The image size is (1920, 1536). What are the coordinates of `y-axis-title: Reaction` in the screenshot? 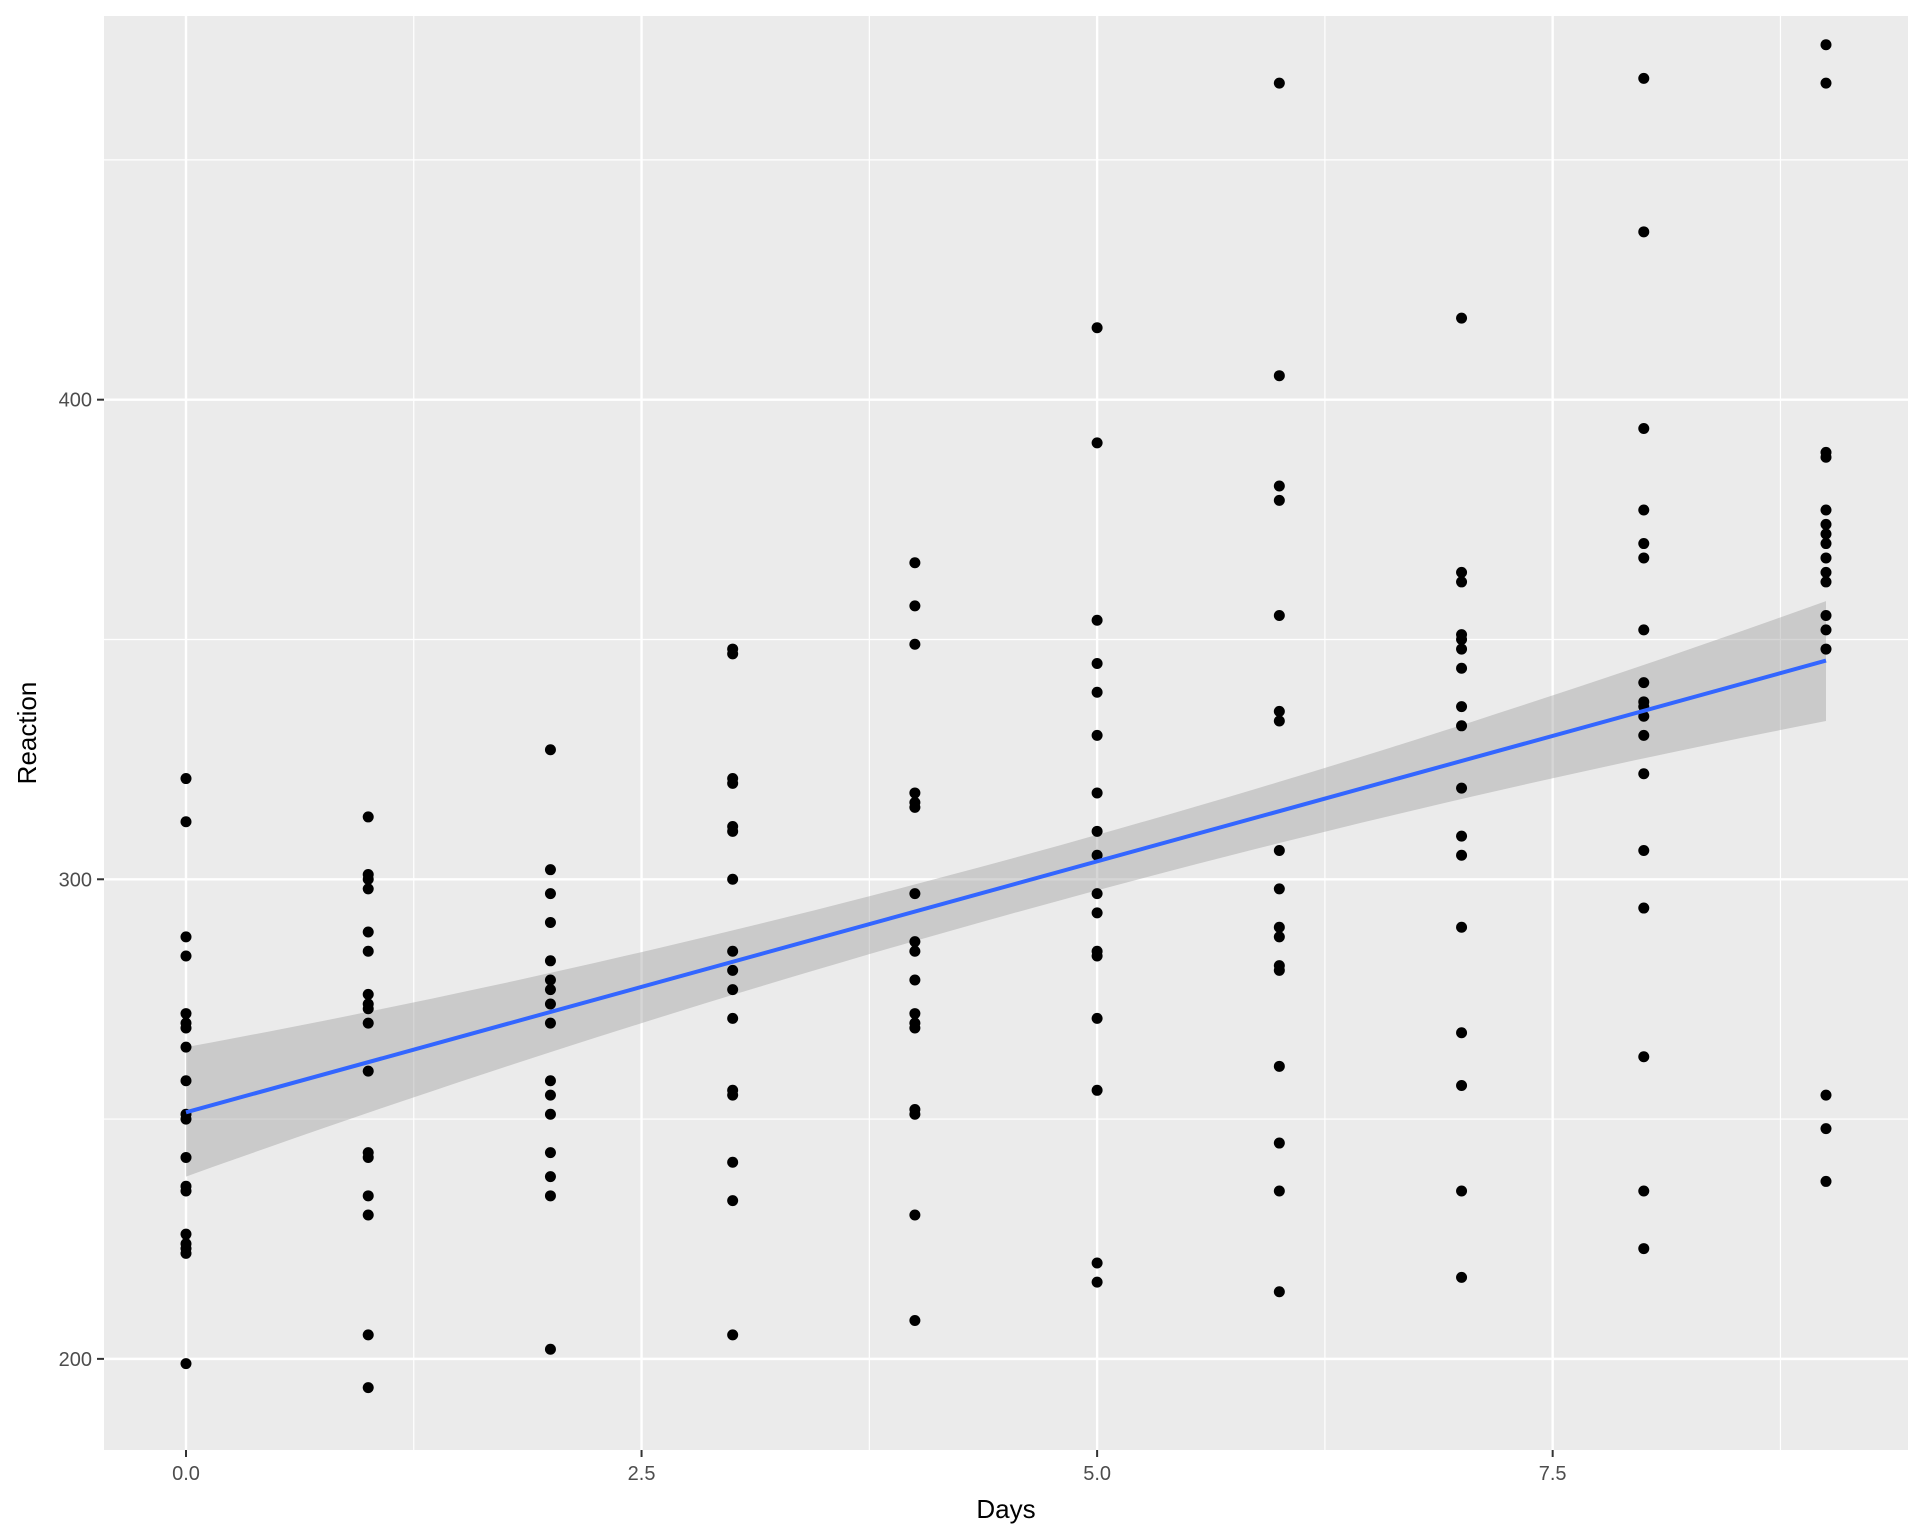 It's located at (27, 733).